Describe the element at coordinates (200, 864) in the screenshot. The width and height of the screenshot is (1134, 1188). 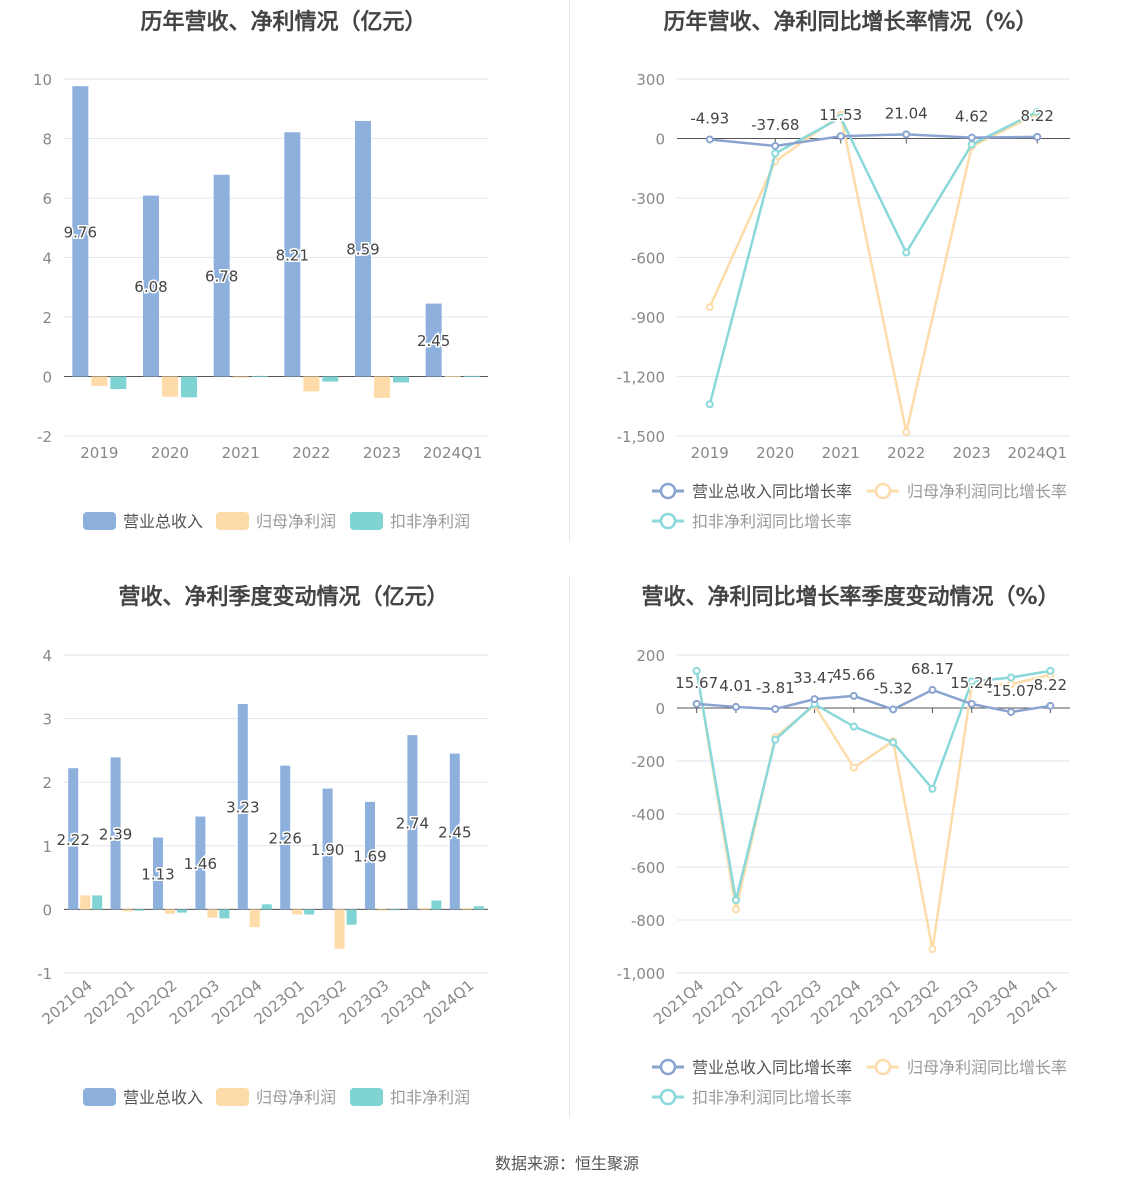
I see `data-label: 1.46` at that location.